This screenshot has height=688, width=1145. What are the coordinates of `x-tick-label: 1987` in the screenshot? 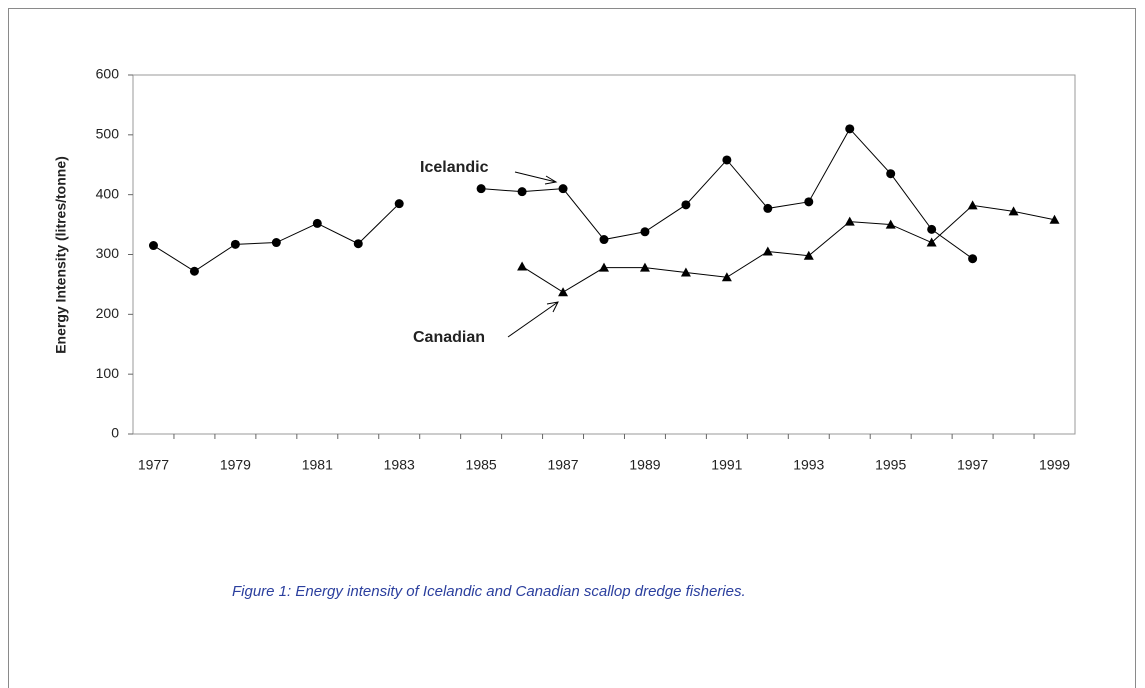 It's located at (562, 465).